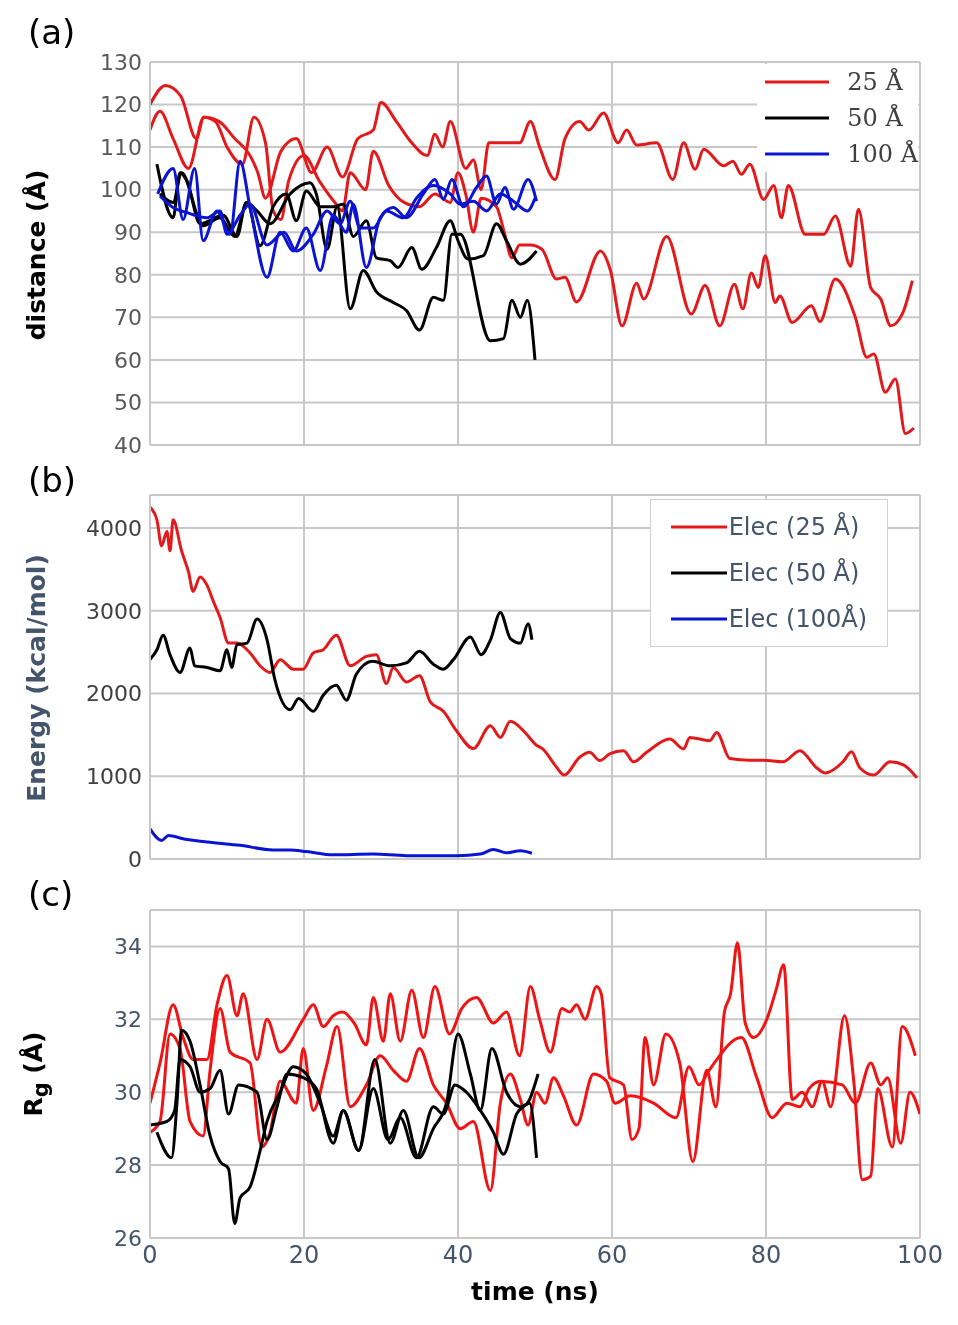  I want to click on y-axis-title: distance (Å), so click(36, 254).